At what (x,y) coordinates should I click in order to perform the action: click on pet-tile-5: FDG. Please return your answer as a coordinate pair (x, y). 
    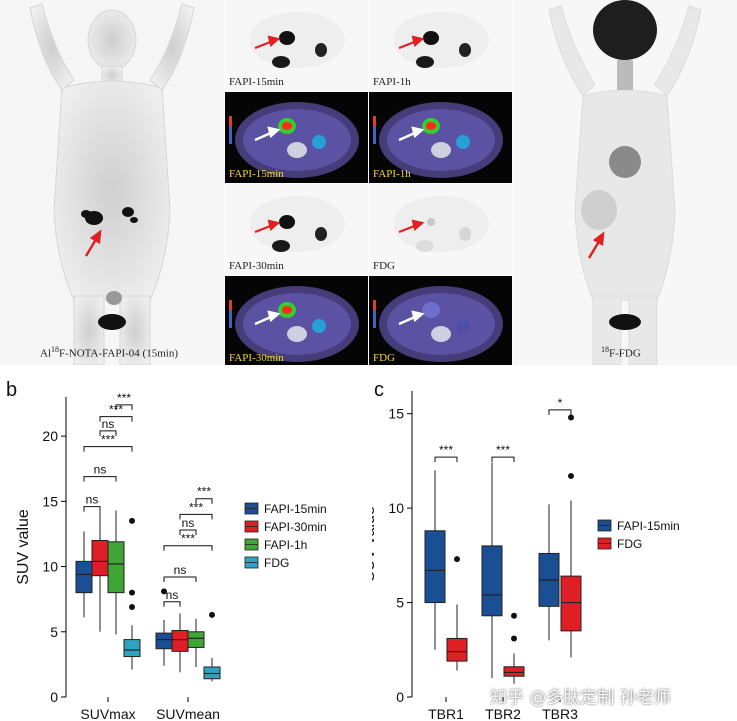
    Looking at the image, I should click on (440, 229).